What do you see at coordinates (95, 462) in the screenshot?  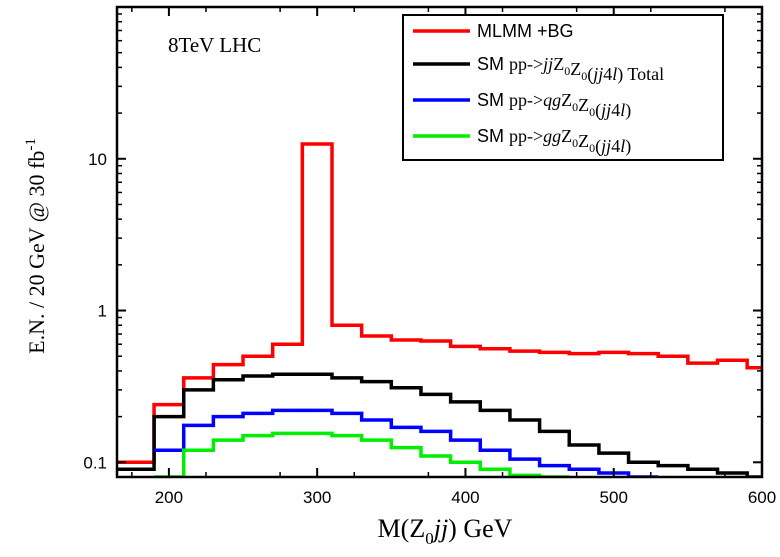 I see `y-tick-label: 0.1` at bounding box center [95, 462].